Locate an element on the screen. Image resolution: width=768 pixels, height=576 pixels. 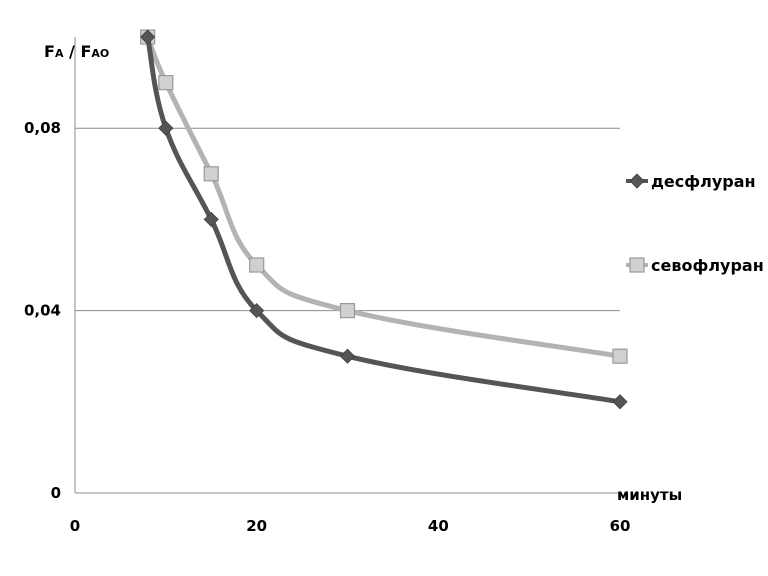
legend-entry: десфлуран is located at coordinates (691, 181).